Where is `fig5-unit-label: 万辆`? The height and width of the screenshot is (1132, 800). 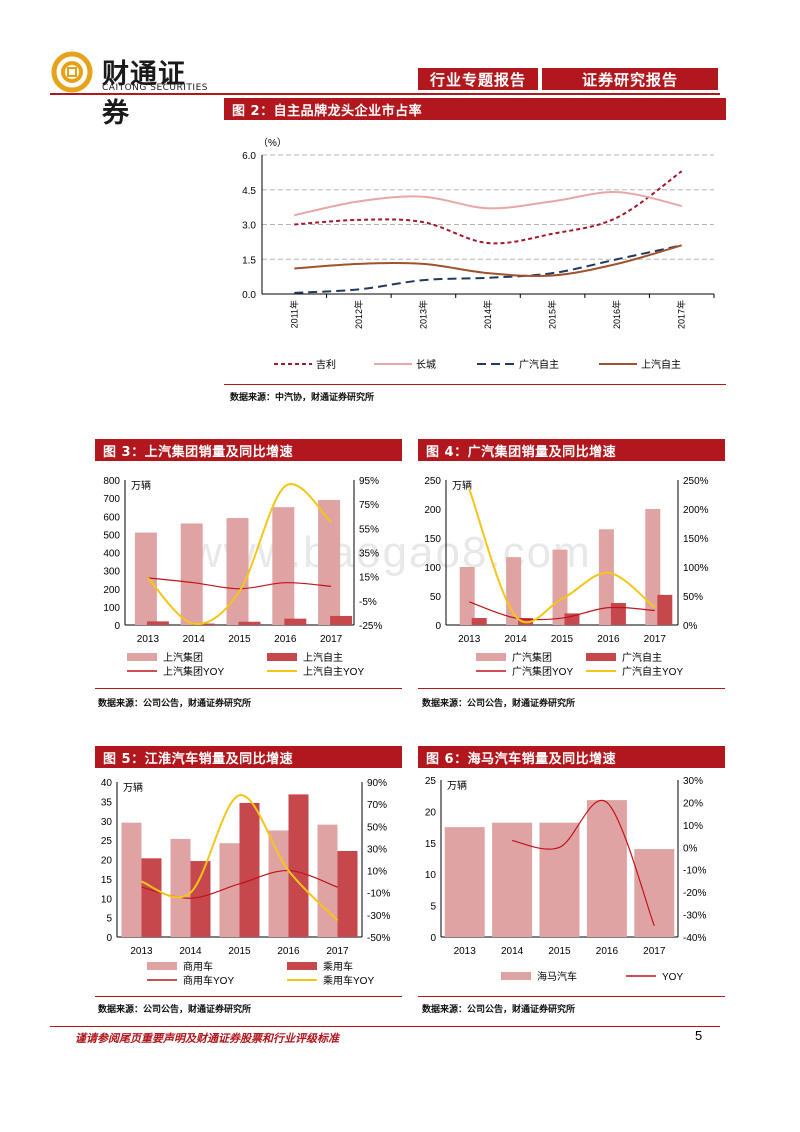
fig5-unit-label: 万辆 is located at coordinates (133, 787).